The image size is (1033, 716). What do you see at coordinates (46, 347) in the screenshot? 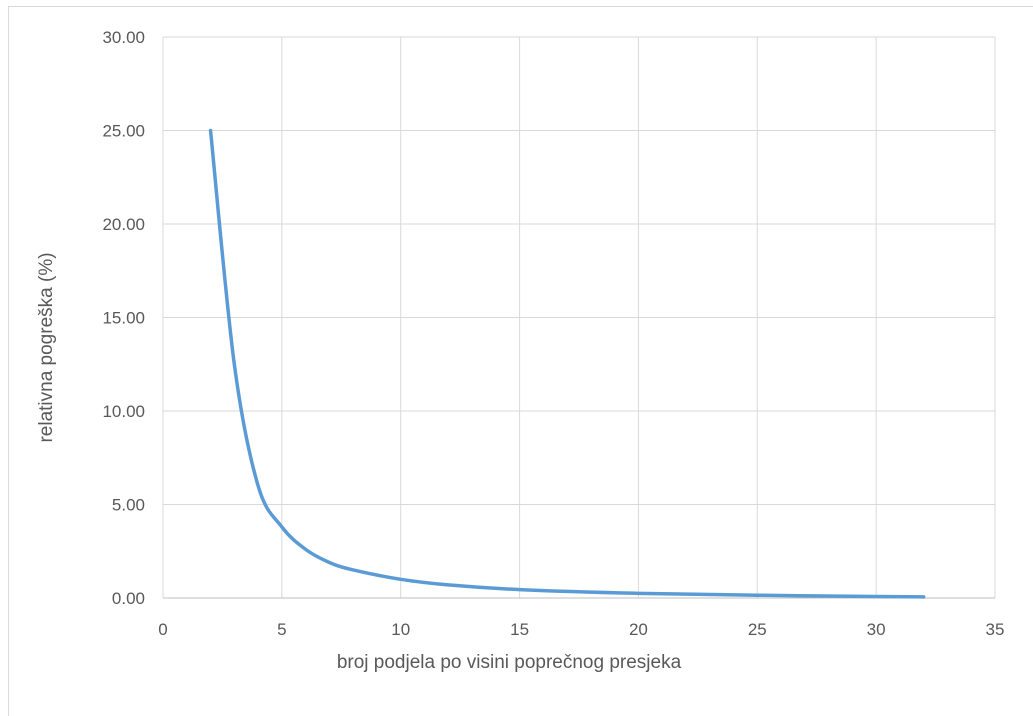
I see `y-axis-title: relativna pogreška (%)` at bounding box center [46, 347].